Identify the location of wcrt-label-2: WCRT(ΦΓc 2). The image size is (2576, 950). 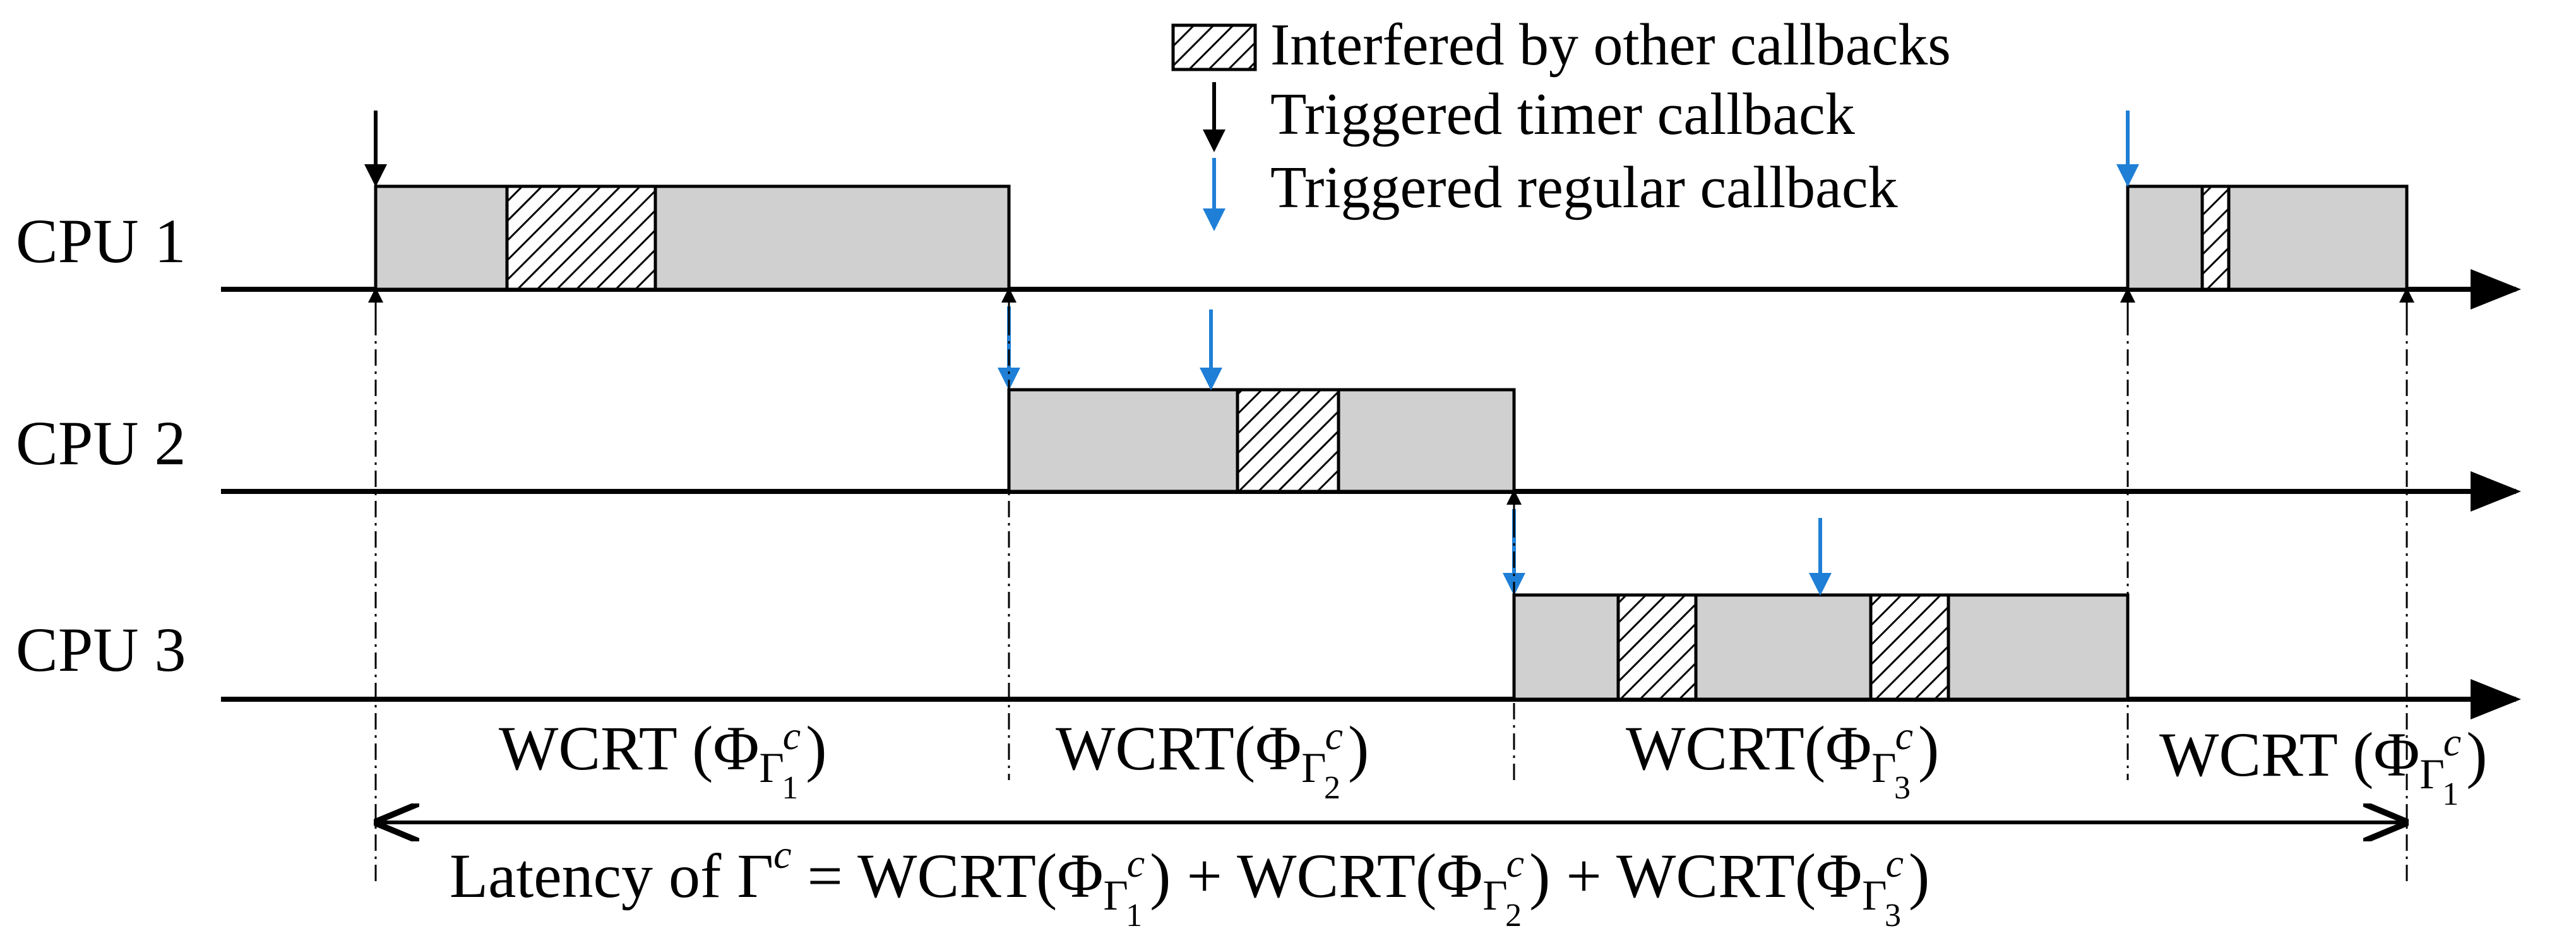
(1212, 760).